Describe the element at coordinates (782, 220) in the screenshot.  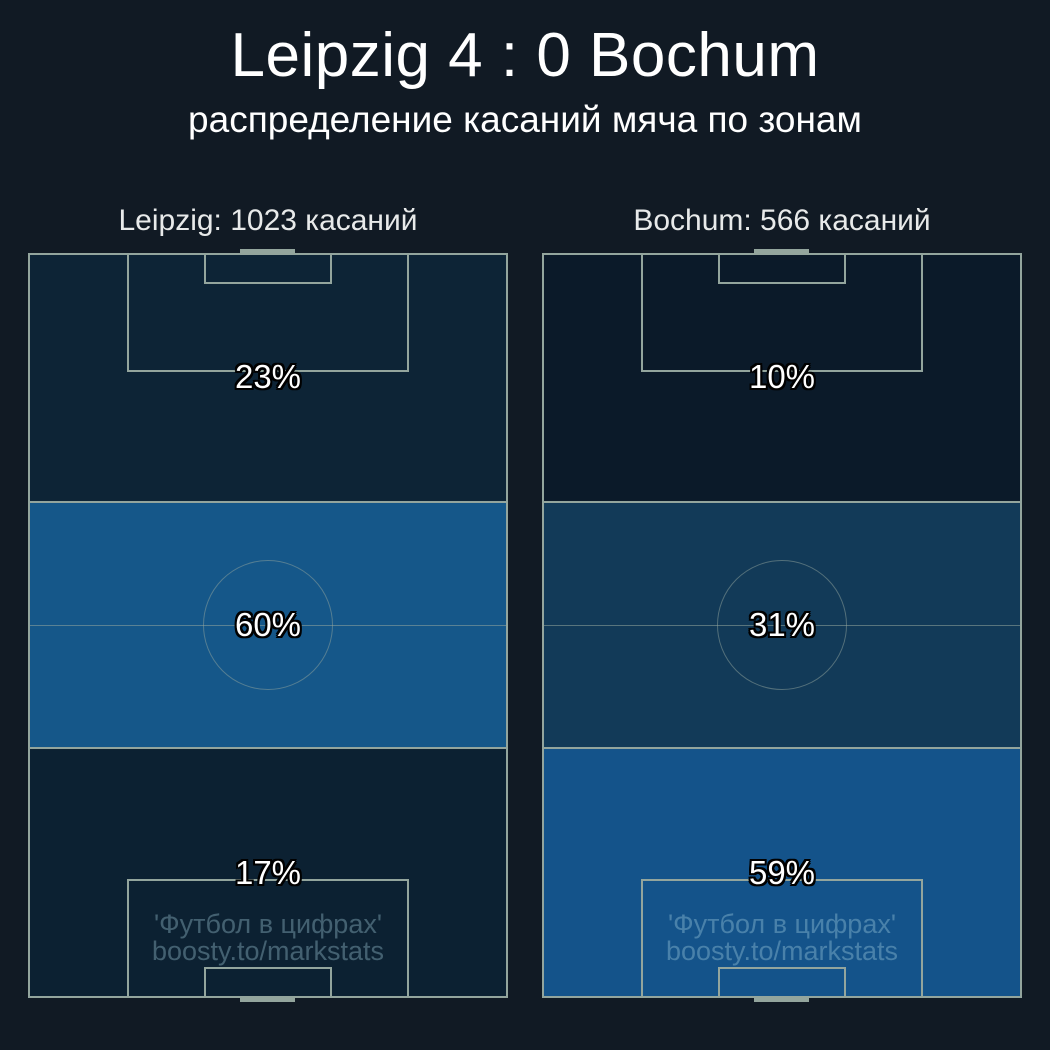
I see `bochum-touches-header: Bochum: 566 касаний` at that location.